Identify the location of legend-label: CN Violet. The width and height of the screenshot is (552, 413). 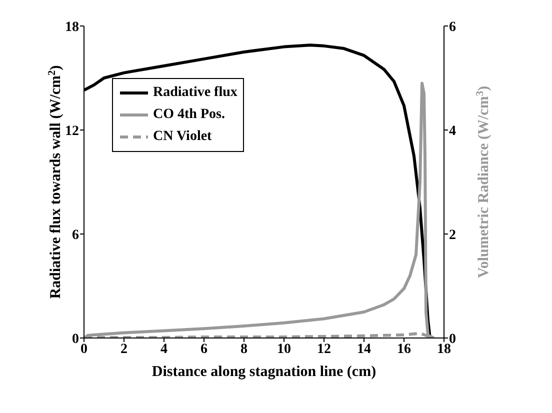
(182, 137).